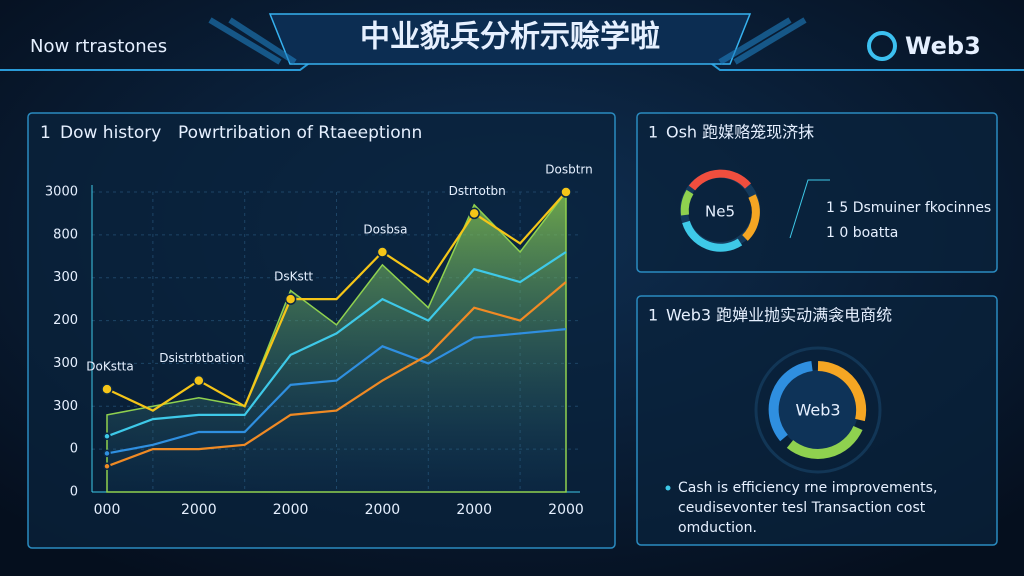  I want to click on brand: Web3, so click(943, 46).